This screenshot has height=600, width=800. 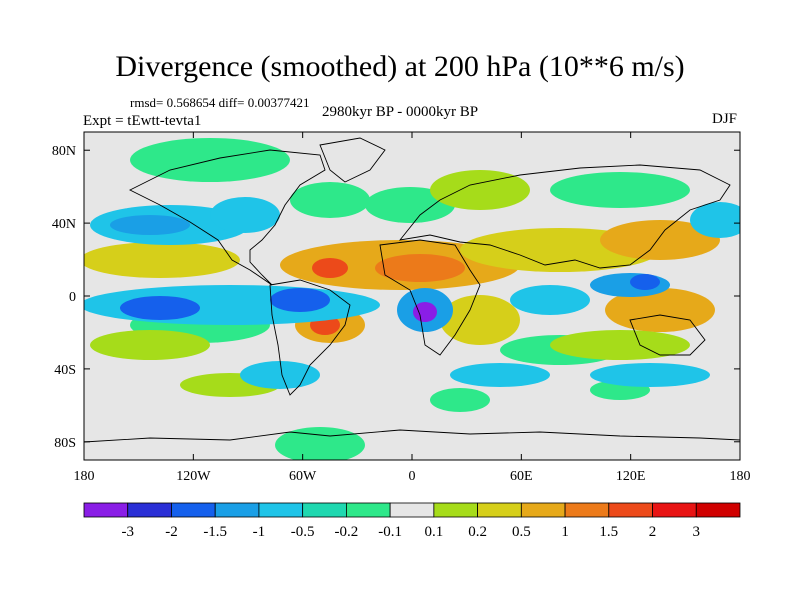 What do you see at coordinates (667, 335) in the screenshot?
I see `coast-australia` at bounding box center [667, 335].